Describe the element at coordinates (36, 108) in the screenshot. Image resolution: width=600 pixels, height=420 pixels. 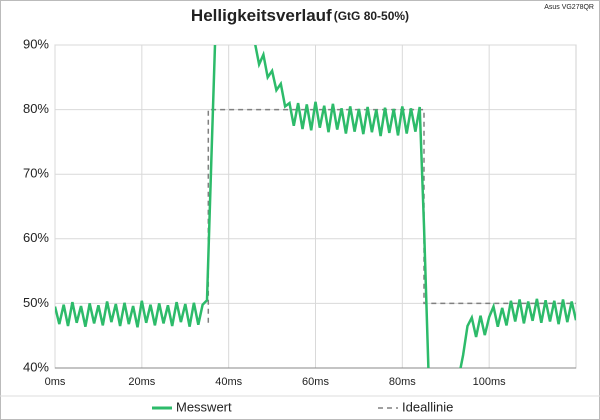
I see `y-tick-label: 80%` at that location.